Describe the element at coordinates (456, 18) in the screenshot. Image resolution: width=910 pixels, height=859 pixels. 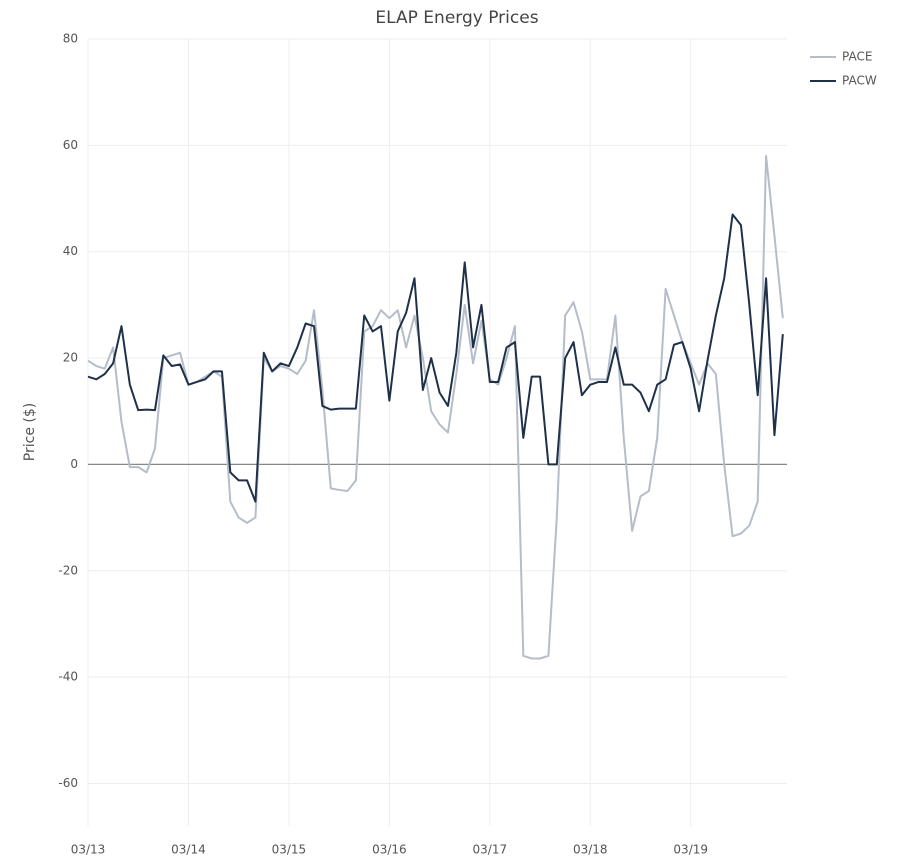
I see `chart-title: ELAP Energy Prices` at that location.